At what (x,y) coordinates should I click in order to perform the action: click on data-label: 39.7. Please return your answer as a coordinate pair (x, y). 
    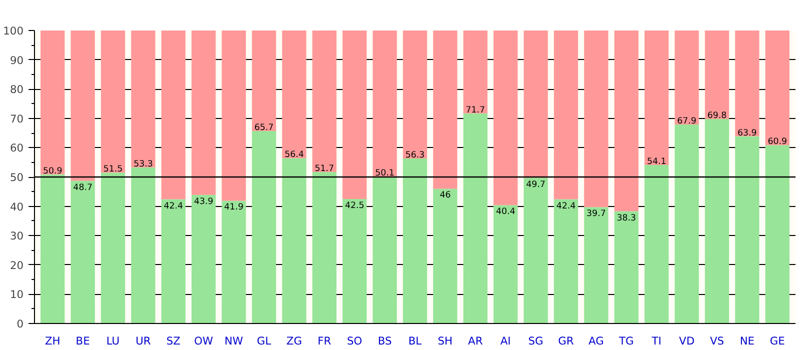
    Looking at the image, I should click on (596, 214).